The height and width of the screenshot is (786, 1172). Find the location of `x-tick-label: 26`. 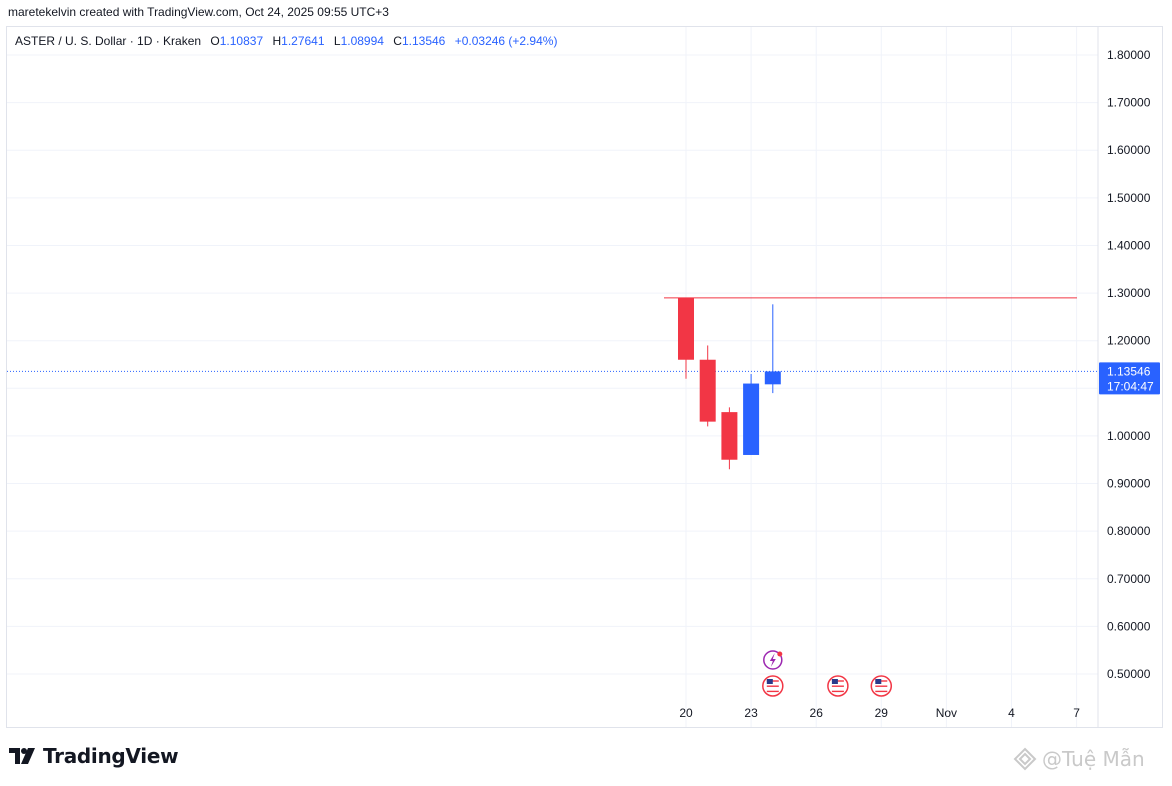

x-tick-label: 26 is located at coordinates (817, 713).